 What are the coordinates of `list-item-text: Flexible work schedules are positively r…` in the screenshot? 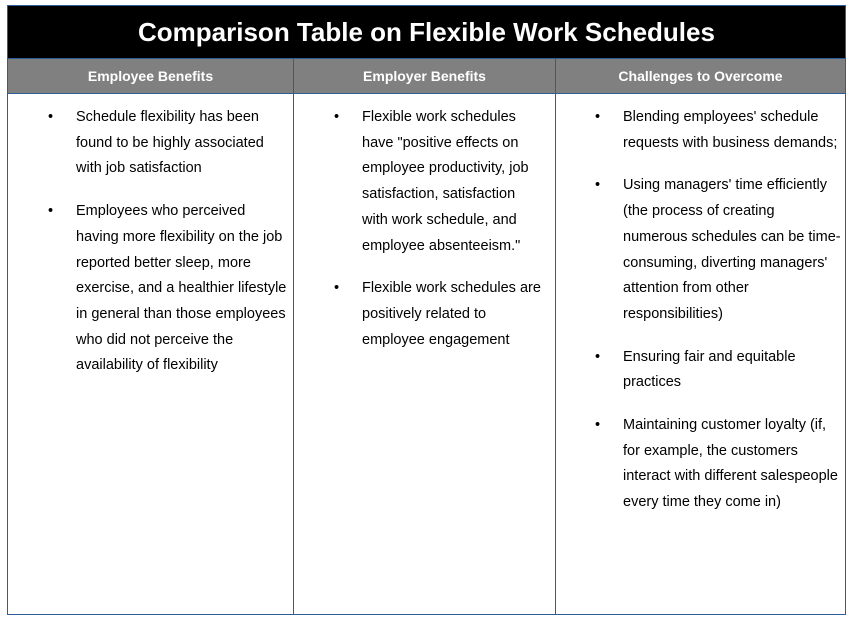 It's located at (451, 314).